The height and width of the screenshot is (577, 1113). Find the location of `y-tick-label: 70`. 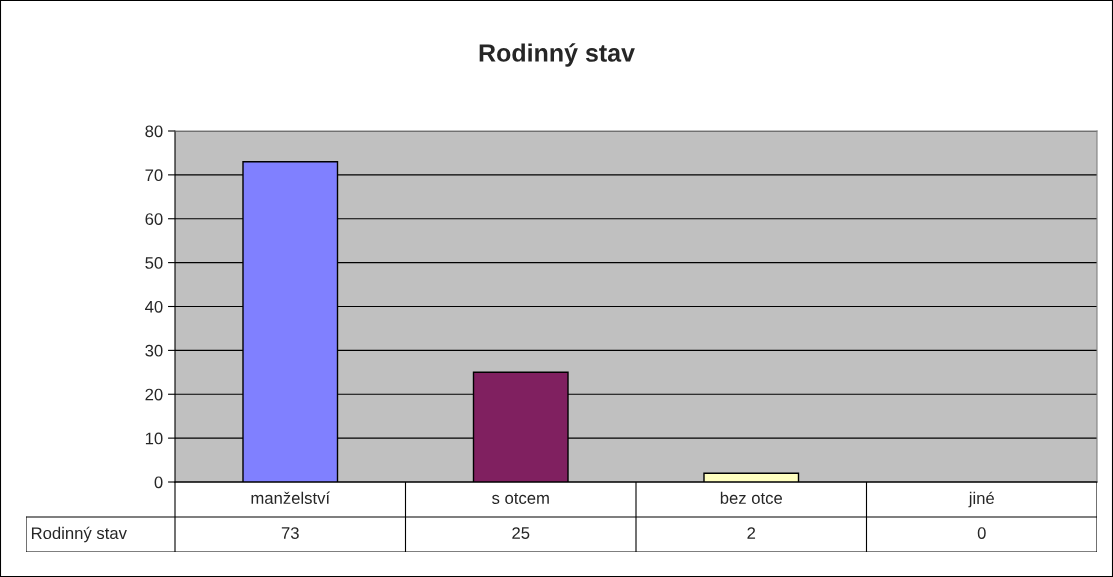

y-tick-label: 70 is located at coordinates (154, 175).